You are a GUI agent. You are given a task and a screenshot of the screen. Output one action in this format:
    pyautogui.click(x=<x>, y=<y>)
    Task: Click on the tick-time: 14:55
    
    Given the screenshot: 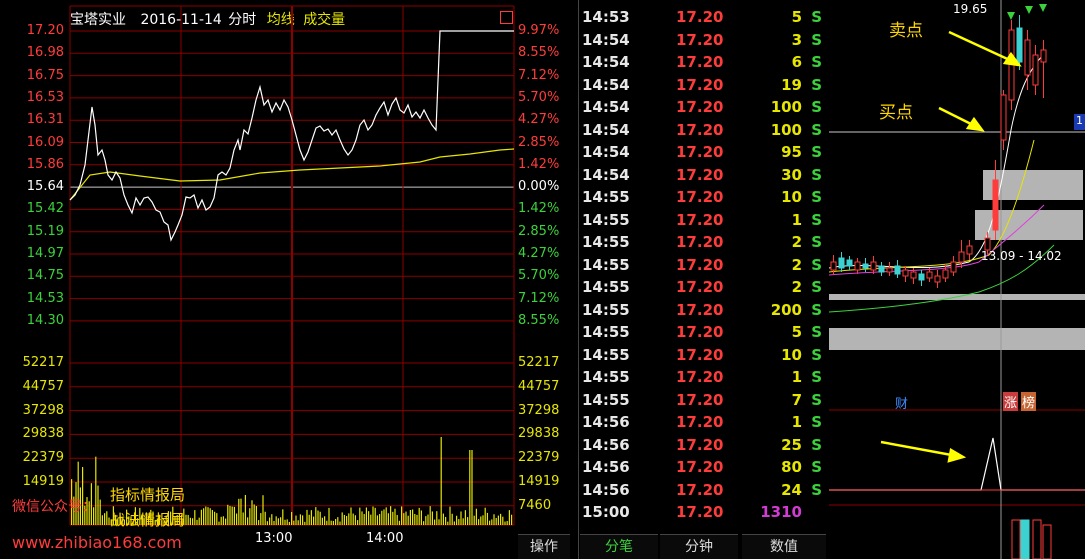 What is the action you would take?
    pyautogui.click(x=606, y=287)
    